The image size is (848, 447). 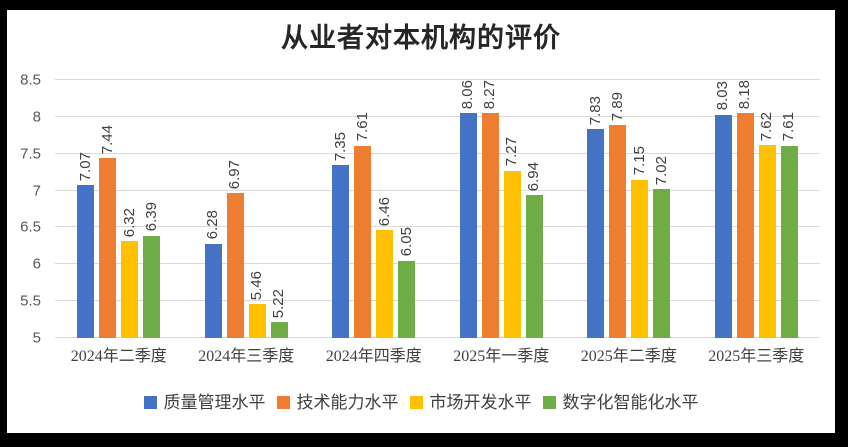 I want to click on bar-cell: 7.07, so click(x=85, y=209).